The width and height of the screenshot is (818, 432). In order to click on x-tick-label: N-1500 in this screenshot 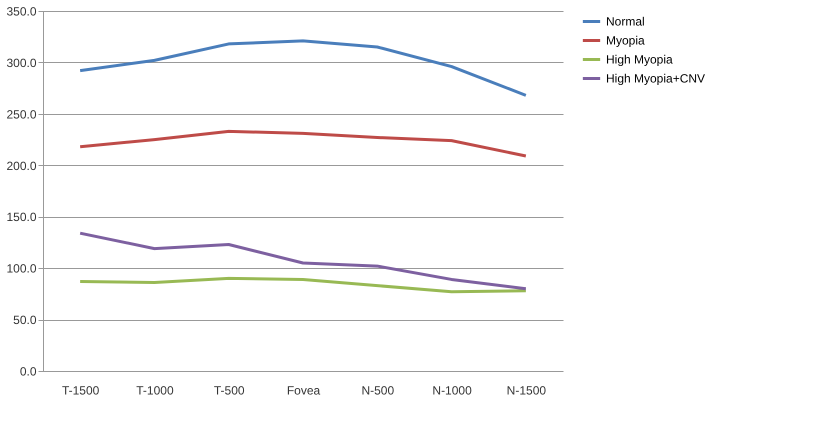, I will do `click(526, 391)`.